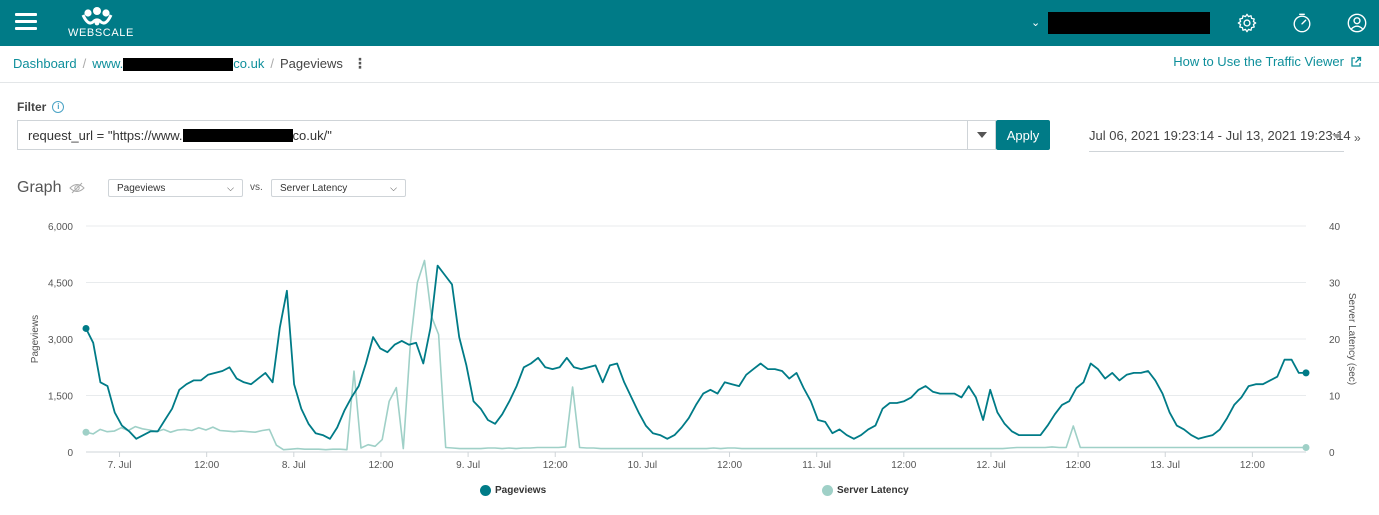  Describe the element at coordinates (39, 187) in the screenshot. I see `graph-title-text: Graph` at that location.